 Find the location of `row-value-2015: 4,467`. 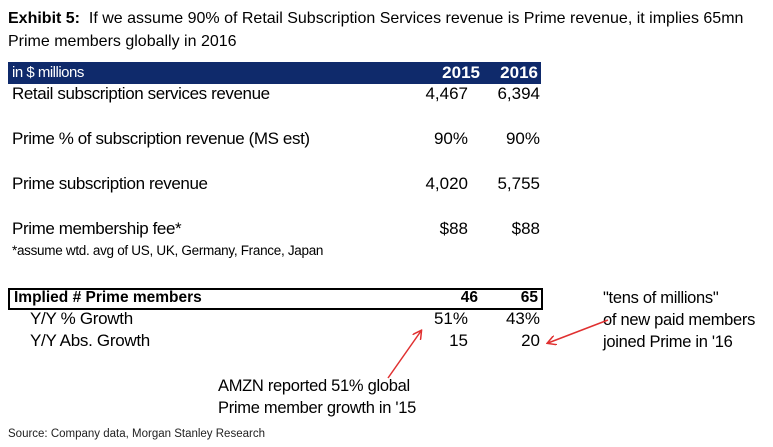

row-value-2015: 4,467 is located at coordinates (446, 93).